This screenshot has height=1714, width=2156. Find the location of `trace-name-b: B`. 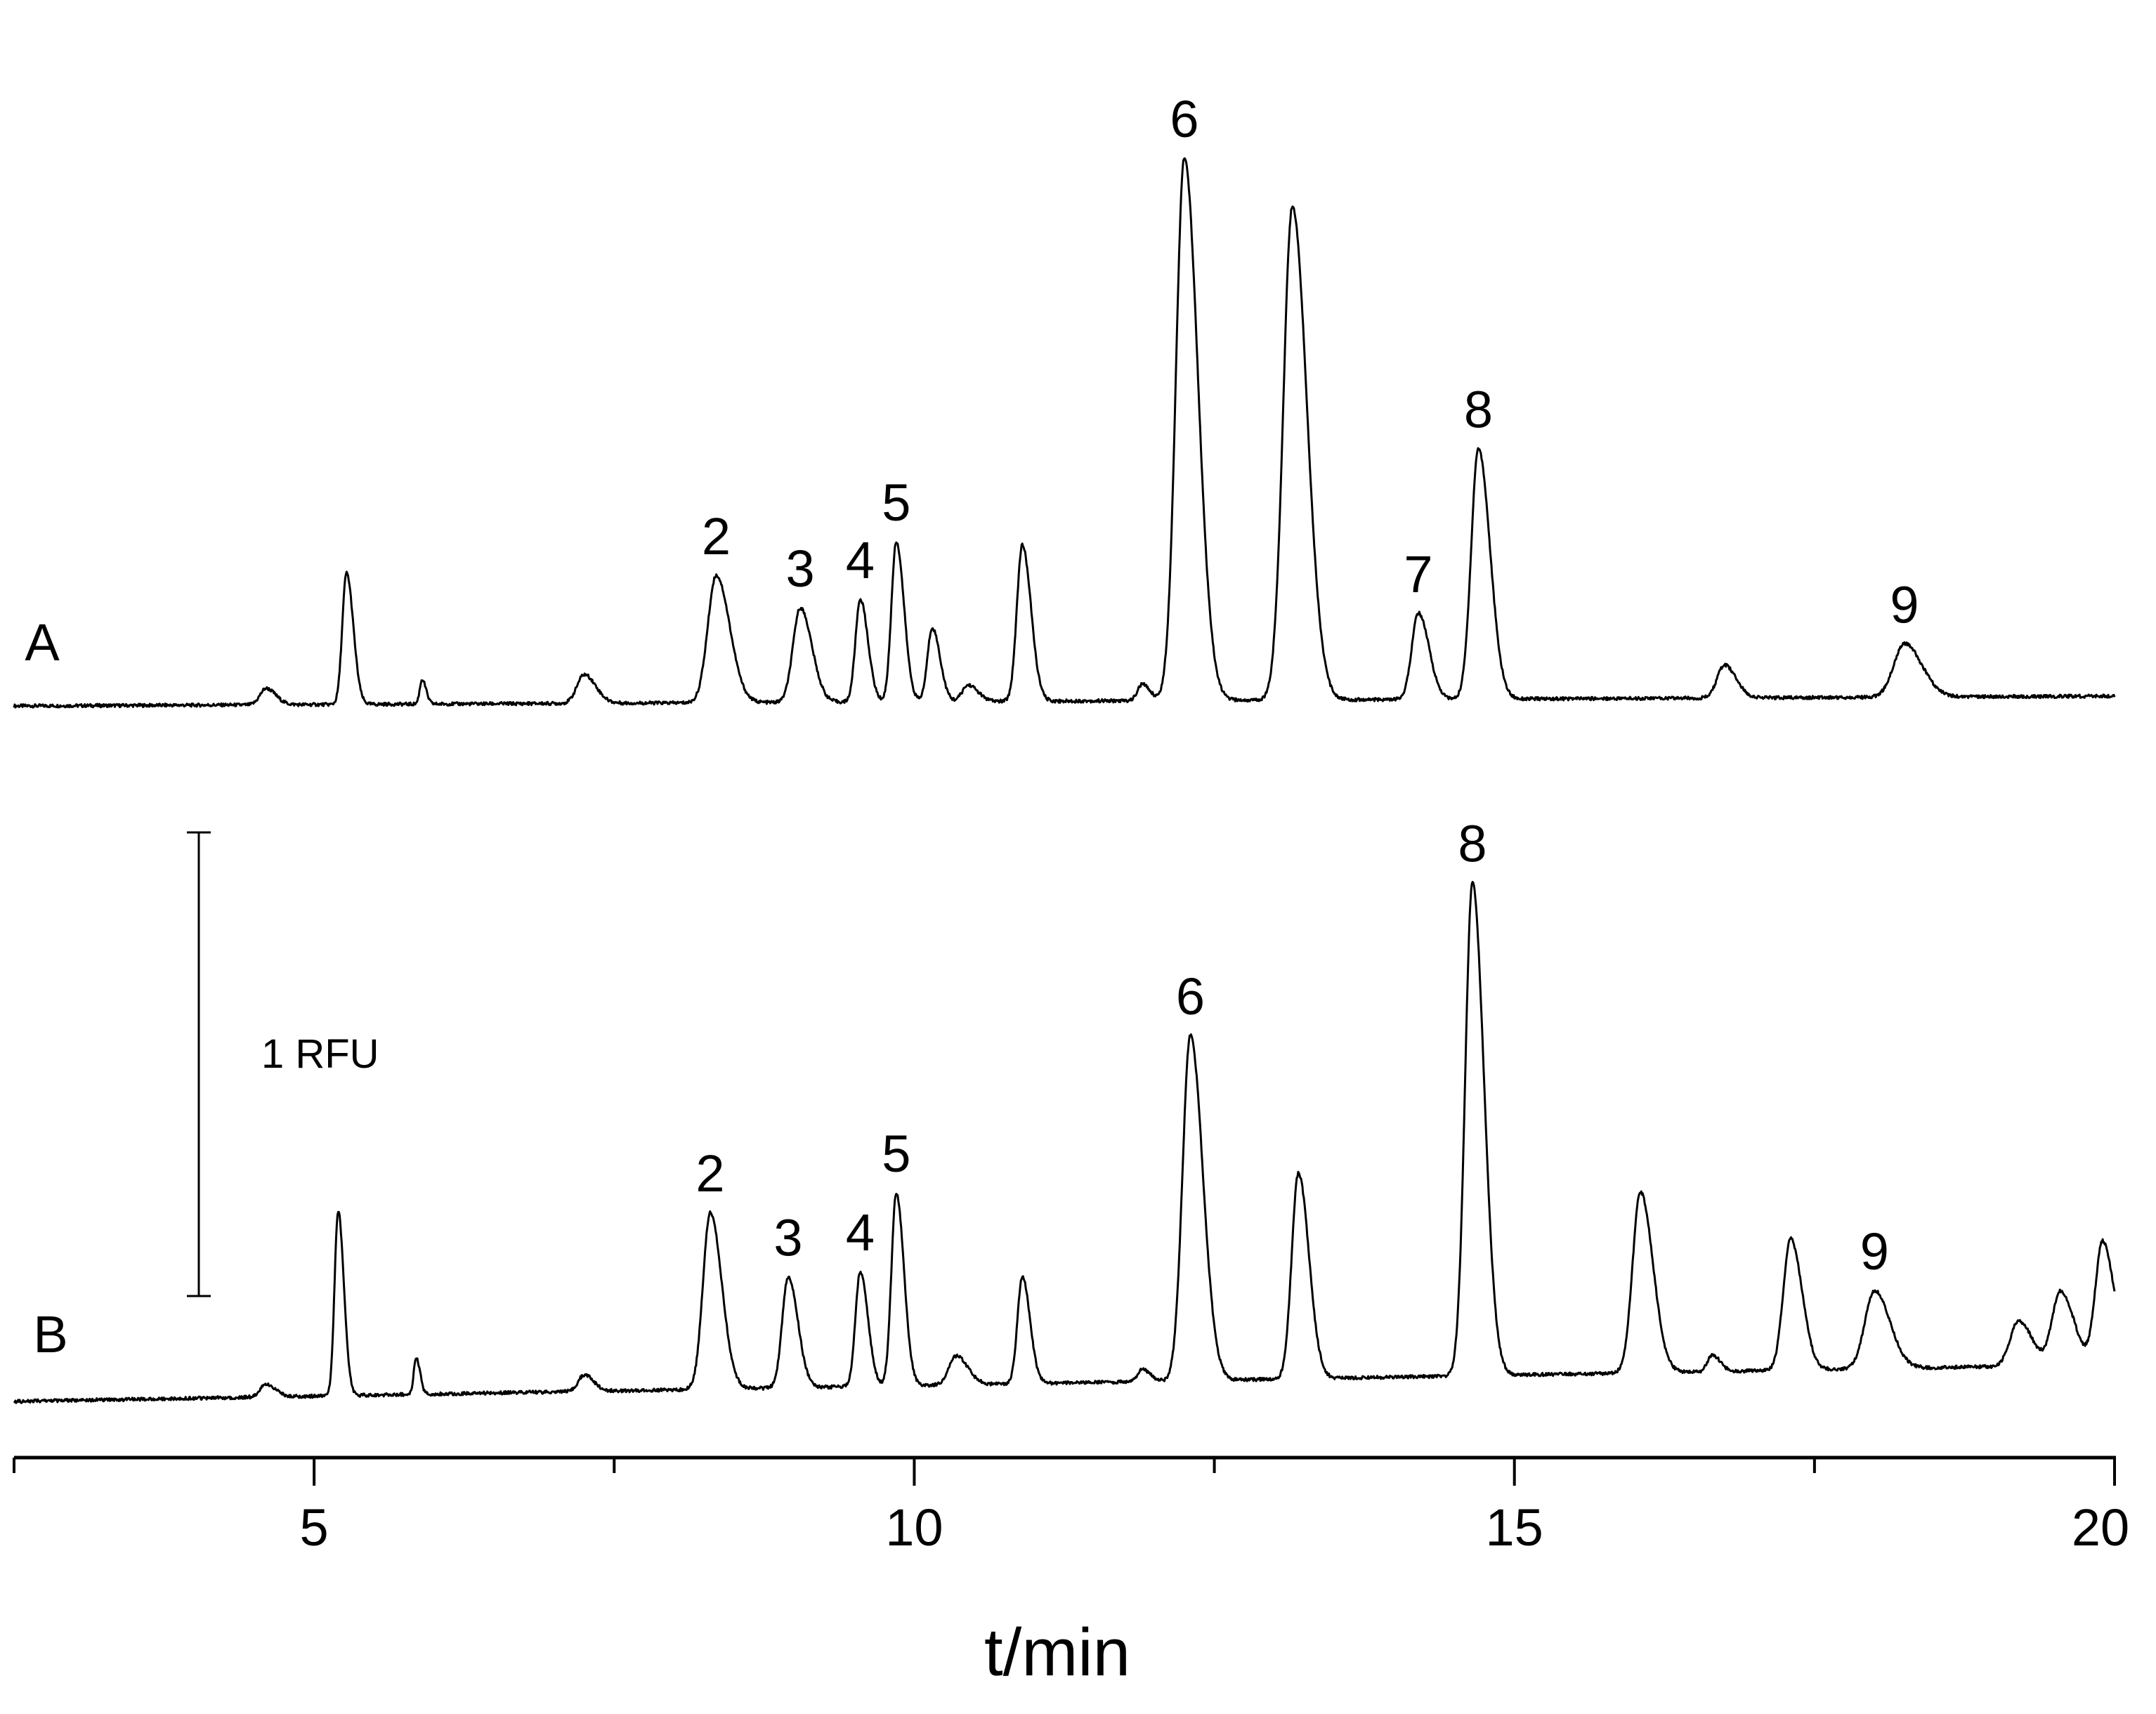

trace-name-b: B is located at coordinates (50, 1334).